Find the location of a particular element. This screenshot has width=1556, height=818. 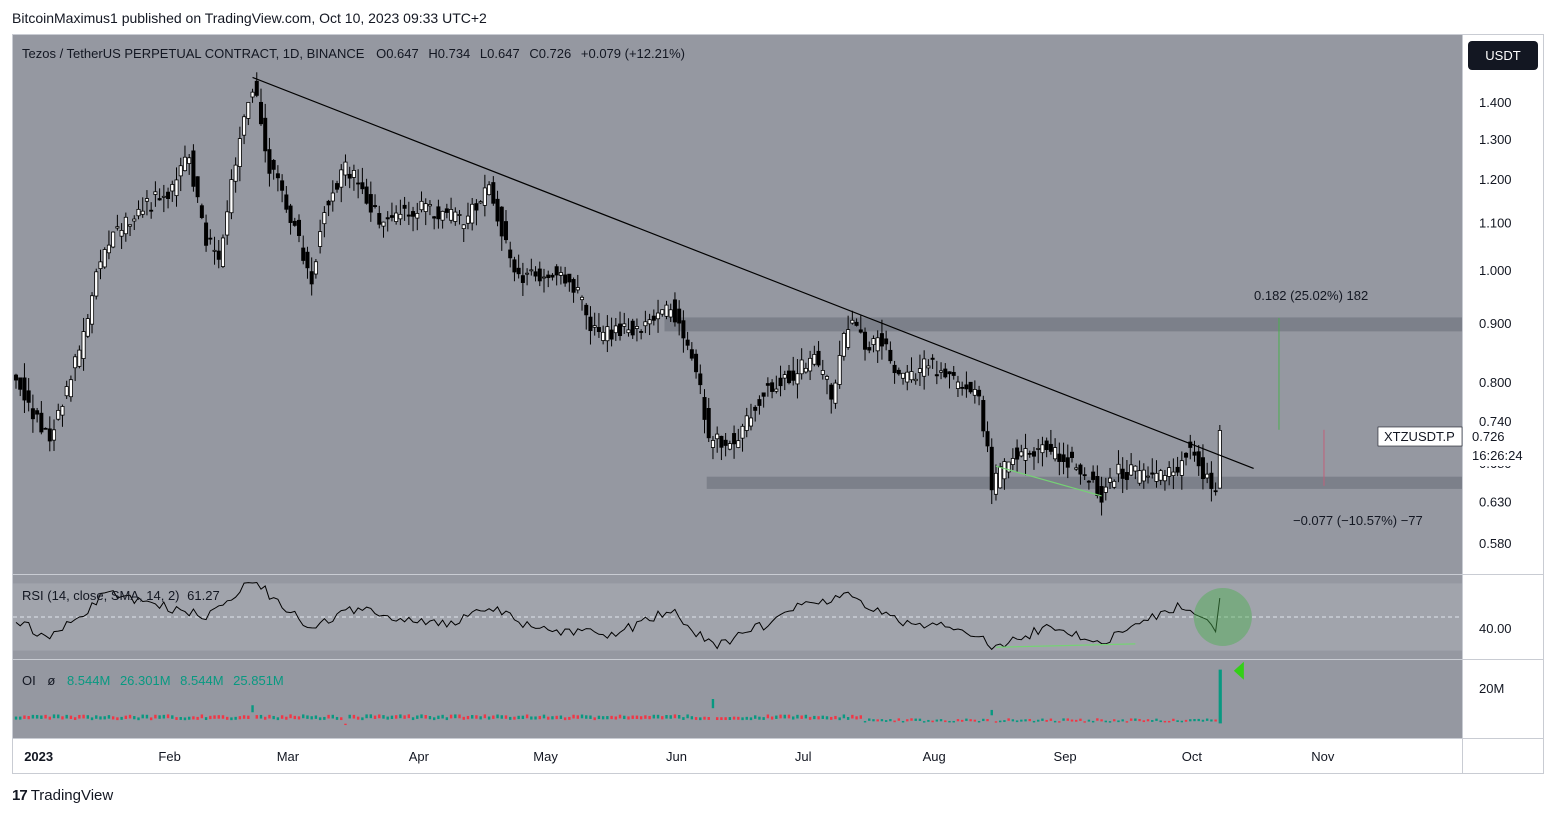

price-axis-bg is located at coordinates (1502, 386).